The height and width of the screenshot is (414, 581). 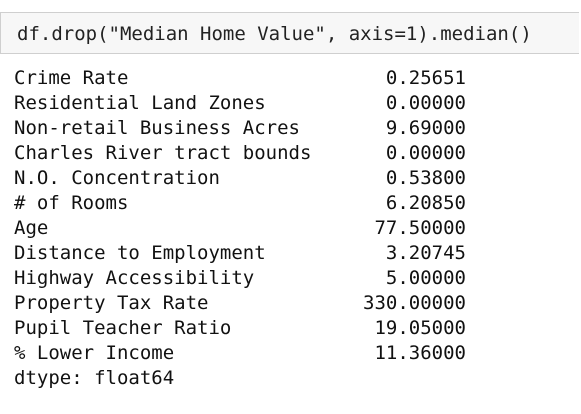 What do you see at coordinates (117, 178) in the screenshot?
I see `row-label: N.O. Concentration` at bounding box center [117, 178].